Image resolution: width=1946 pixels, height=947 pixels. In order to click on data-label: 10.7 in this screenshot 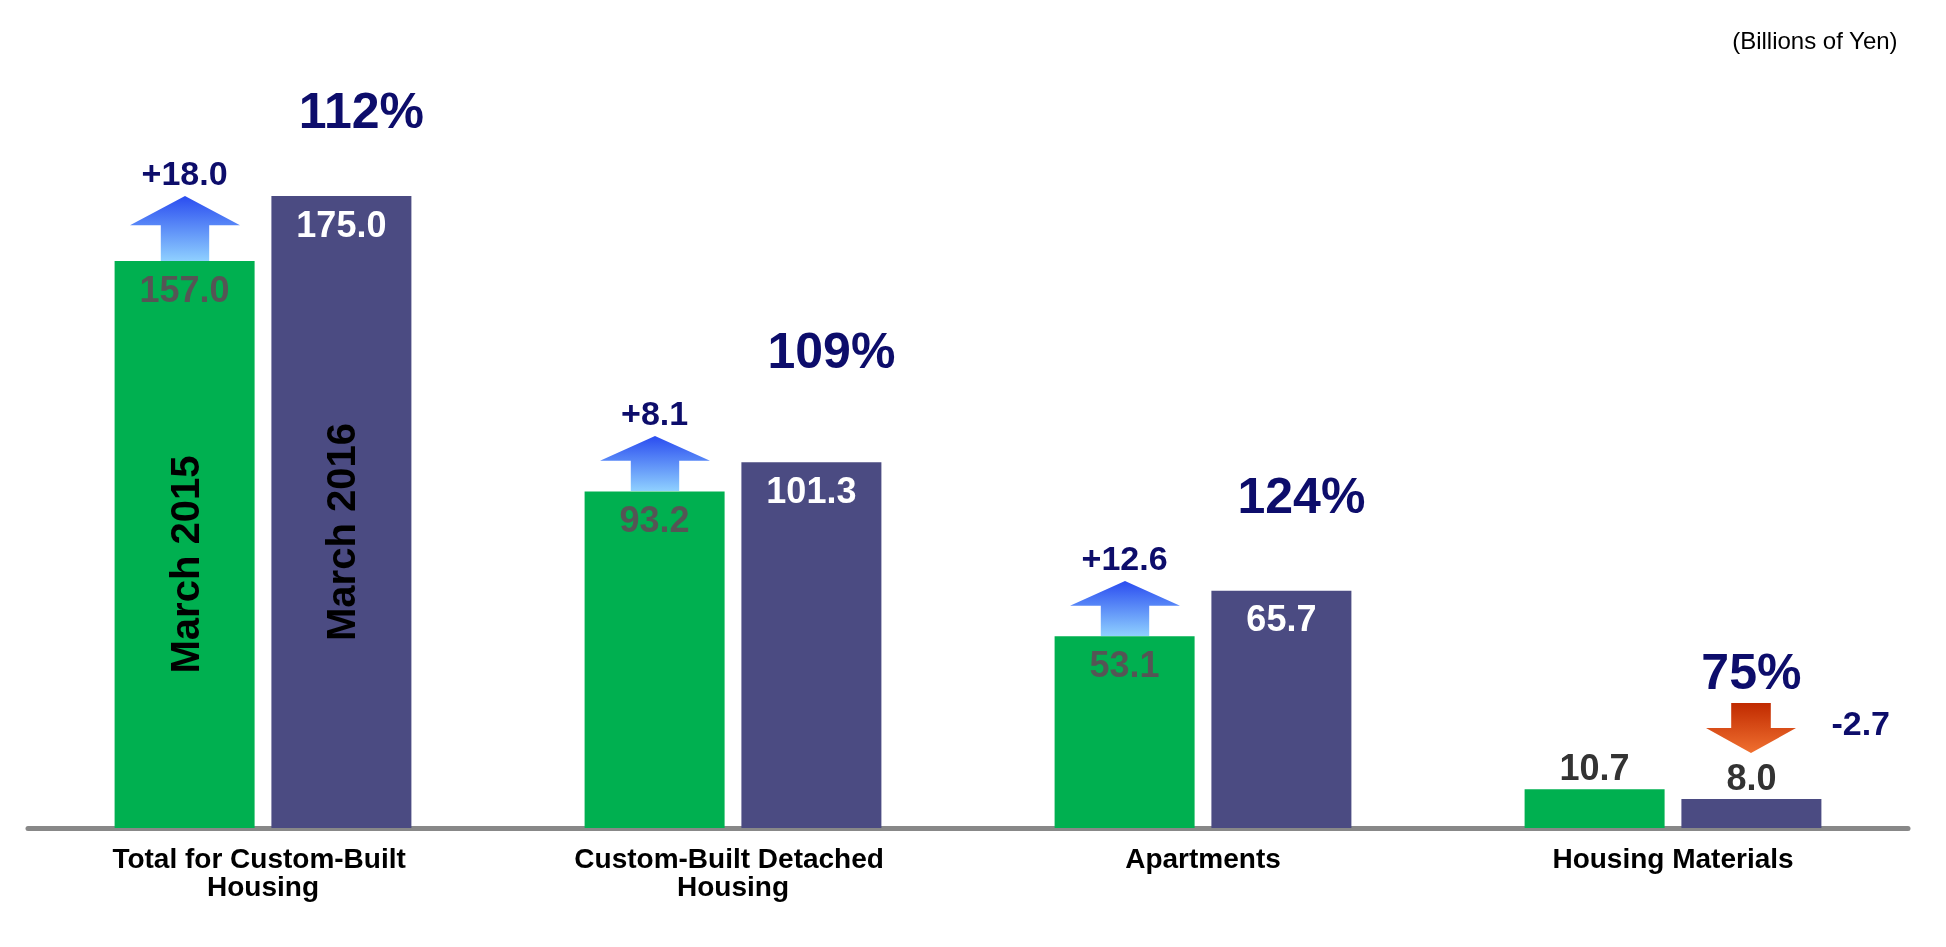, I will do `click(1594, 767)`.